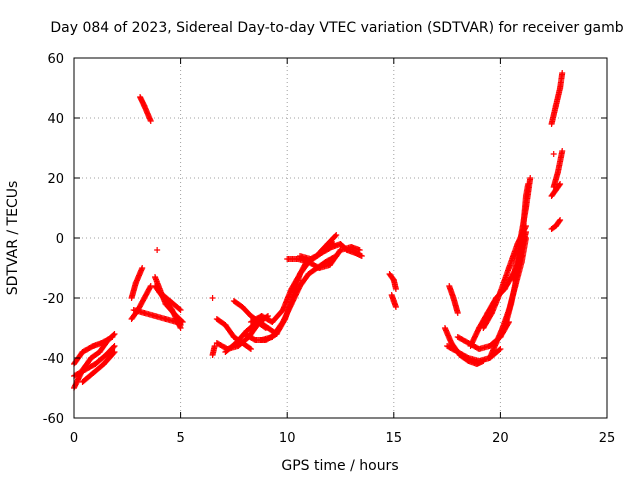 The width and height of the screenshot is (640, 480). I want to click on x-tick-label: 10, so click(287, 438).